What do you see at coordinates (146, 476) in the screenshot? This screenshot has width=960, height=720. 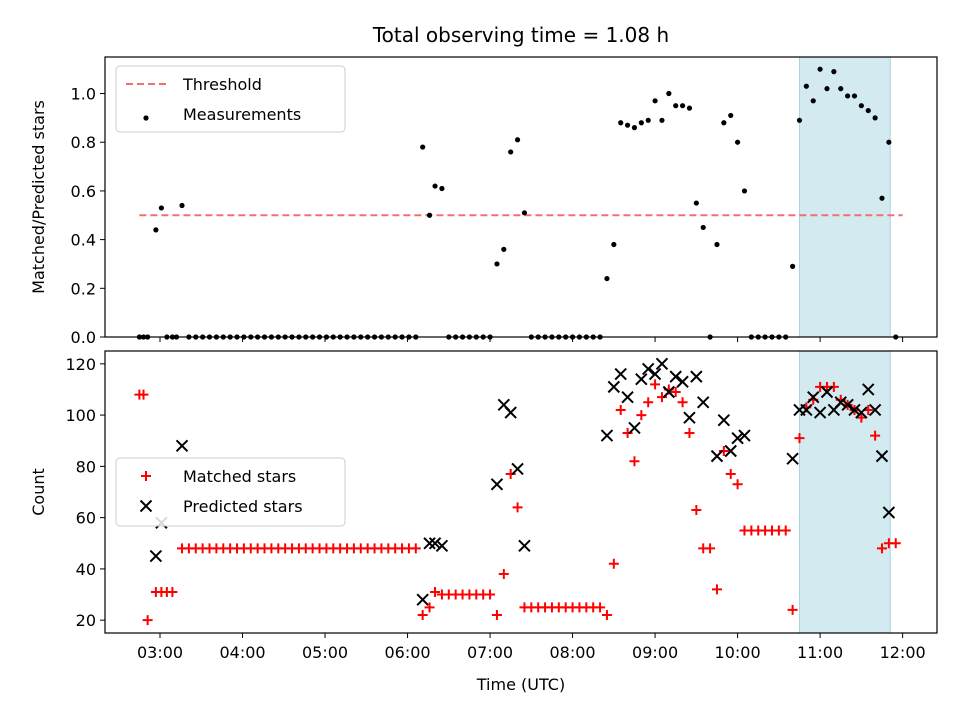 I see `legend-swatch-matched` at bounding box center [146, 476].